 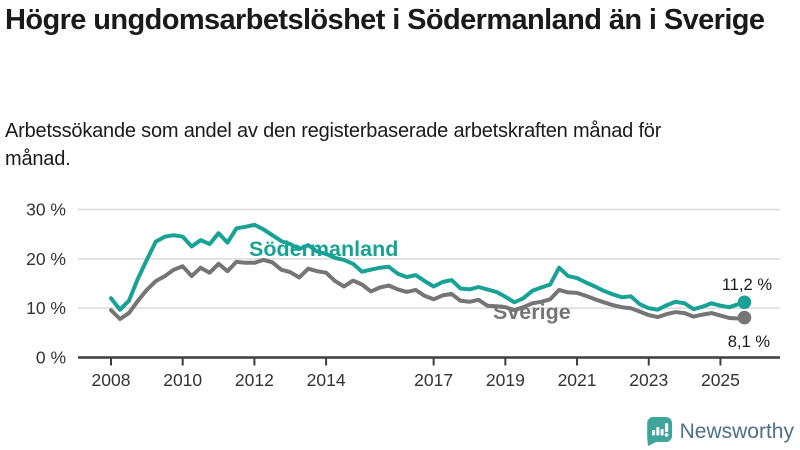 What do you see at coordinates (428, 289) in the screenshot?
I see `series-line-sverige` at bounding box center [428, 289].